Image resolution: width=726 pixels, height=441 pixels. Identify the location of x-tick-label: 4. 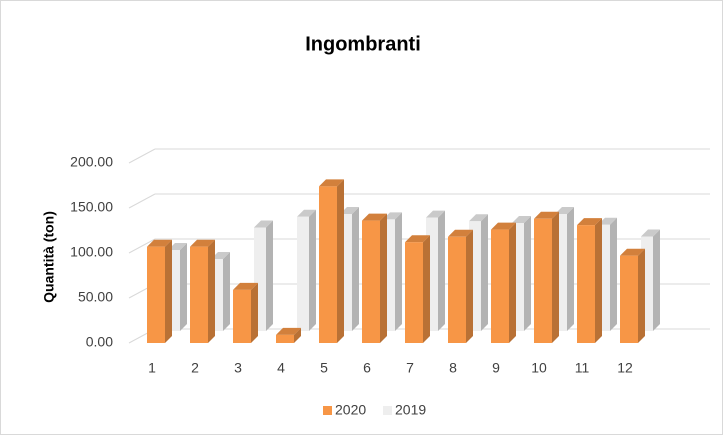
(281, 368).